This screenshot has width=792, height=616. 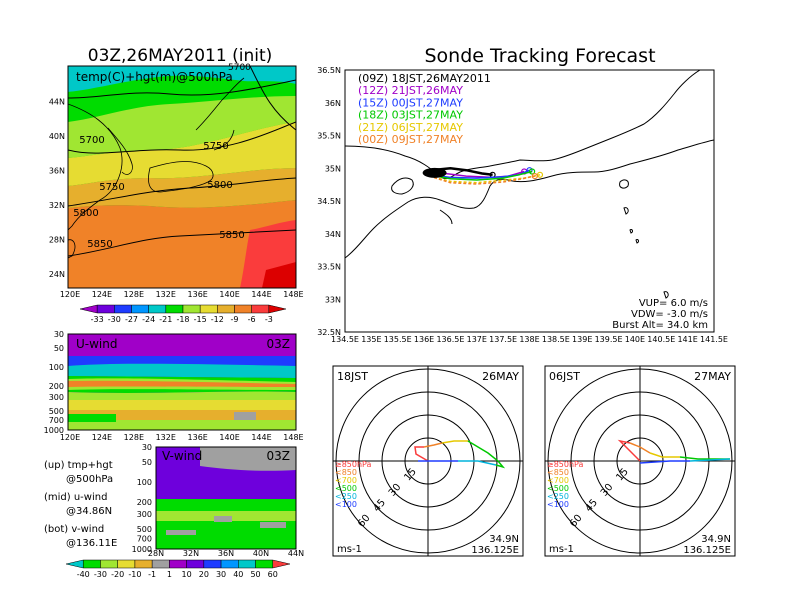 I want to click on wind-colorbar-label: -10, so click(x=134, y=574).